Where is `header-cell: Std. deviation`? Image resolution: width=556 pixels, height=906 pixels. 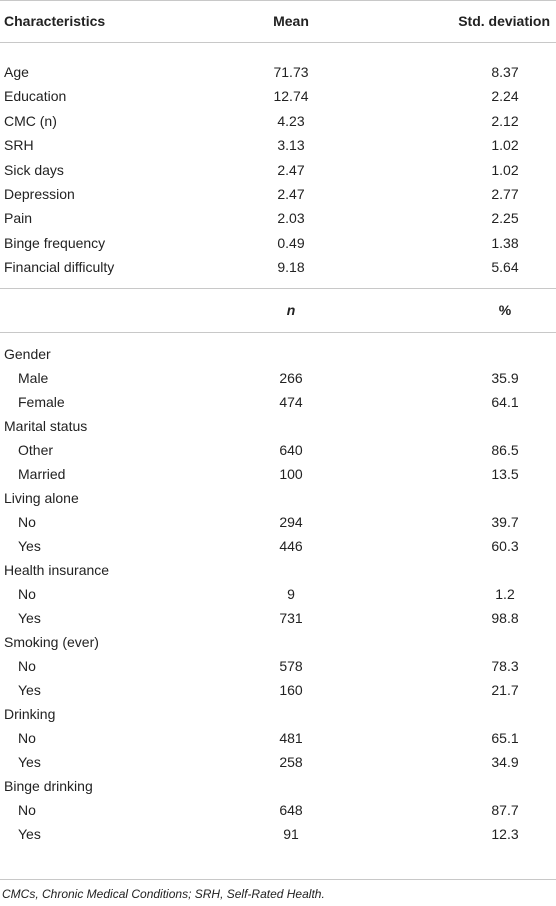 header-cell: Std. deviation is located at coordinates (504, 21).